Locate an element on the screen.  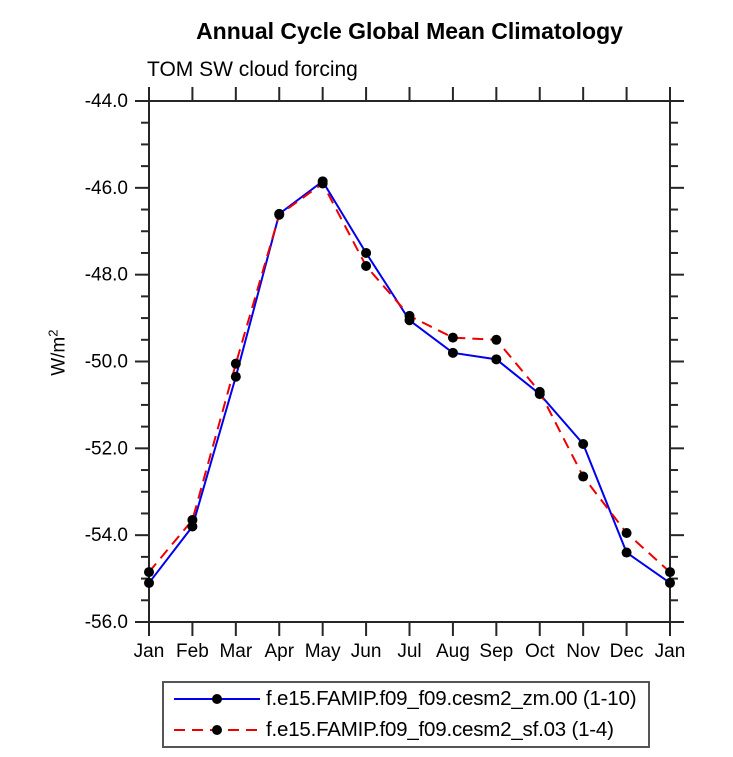
chart-title: Annual Cycle Global Mean Climatology is located at coordinates (409, 31).